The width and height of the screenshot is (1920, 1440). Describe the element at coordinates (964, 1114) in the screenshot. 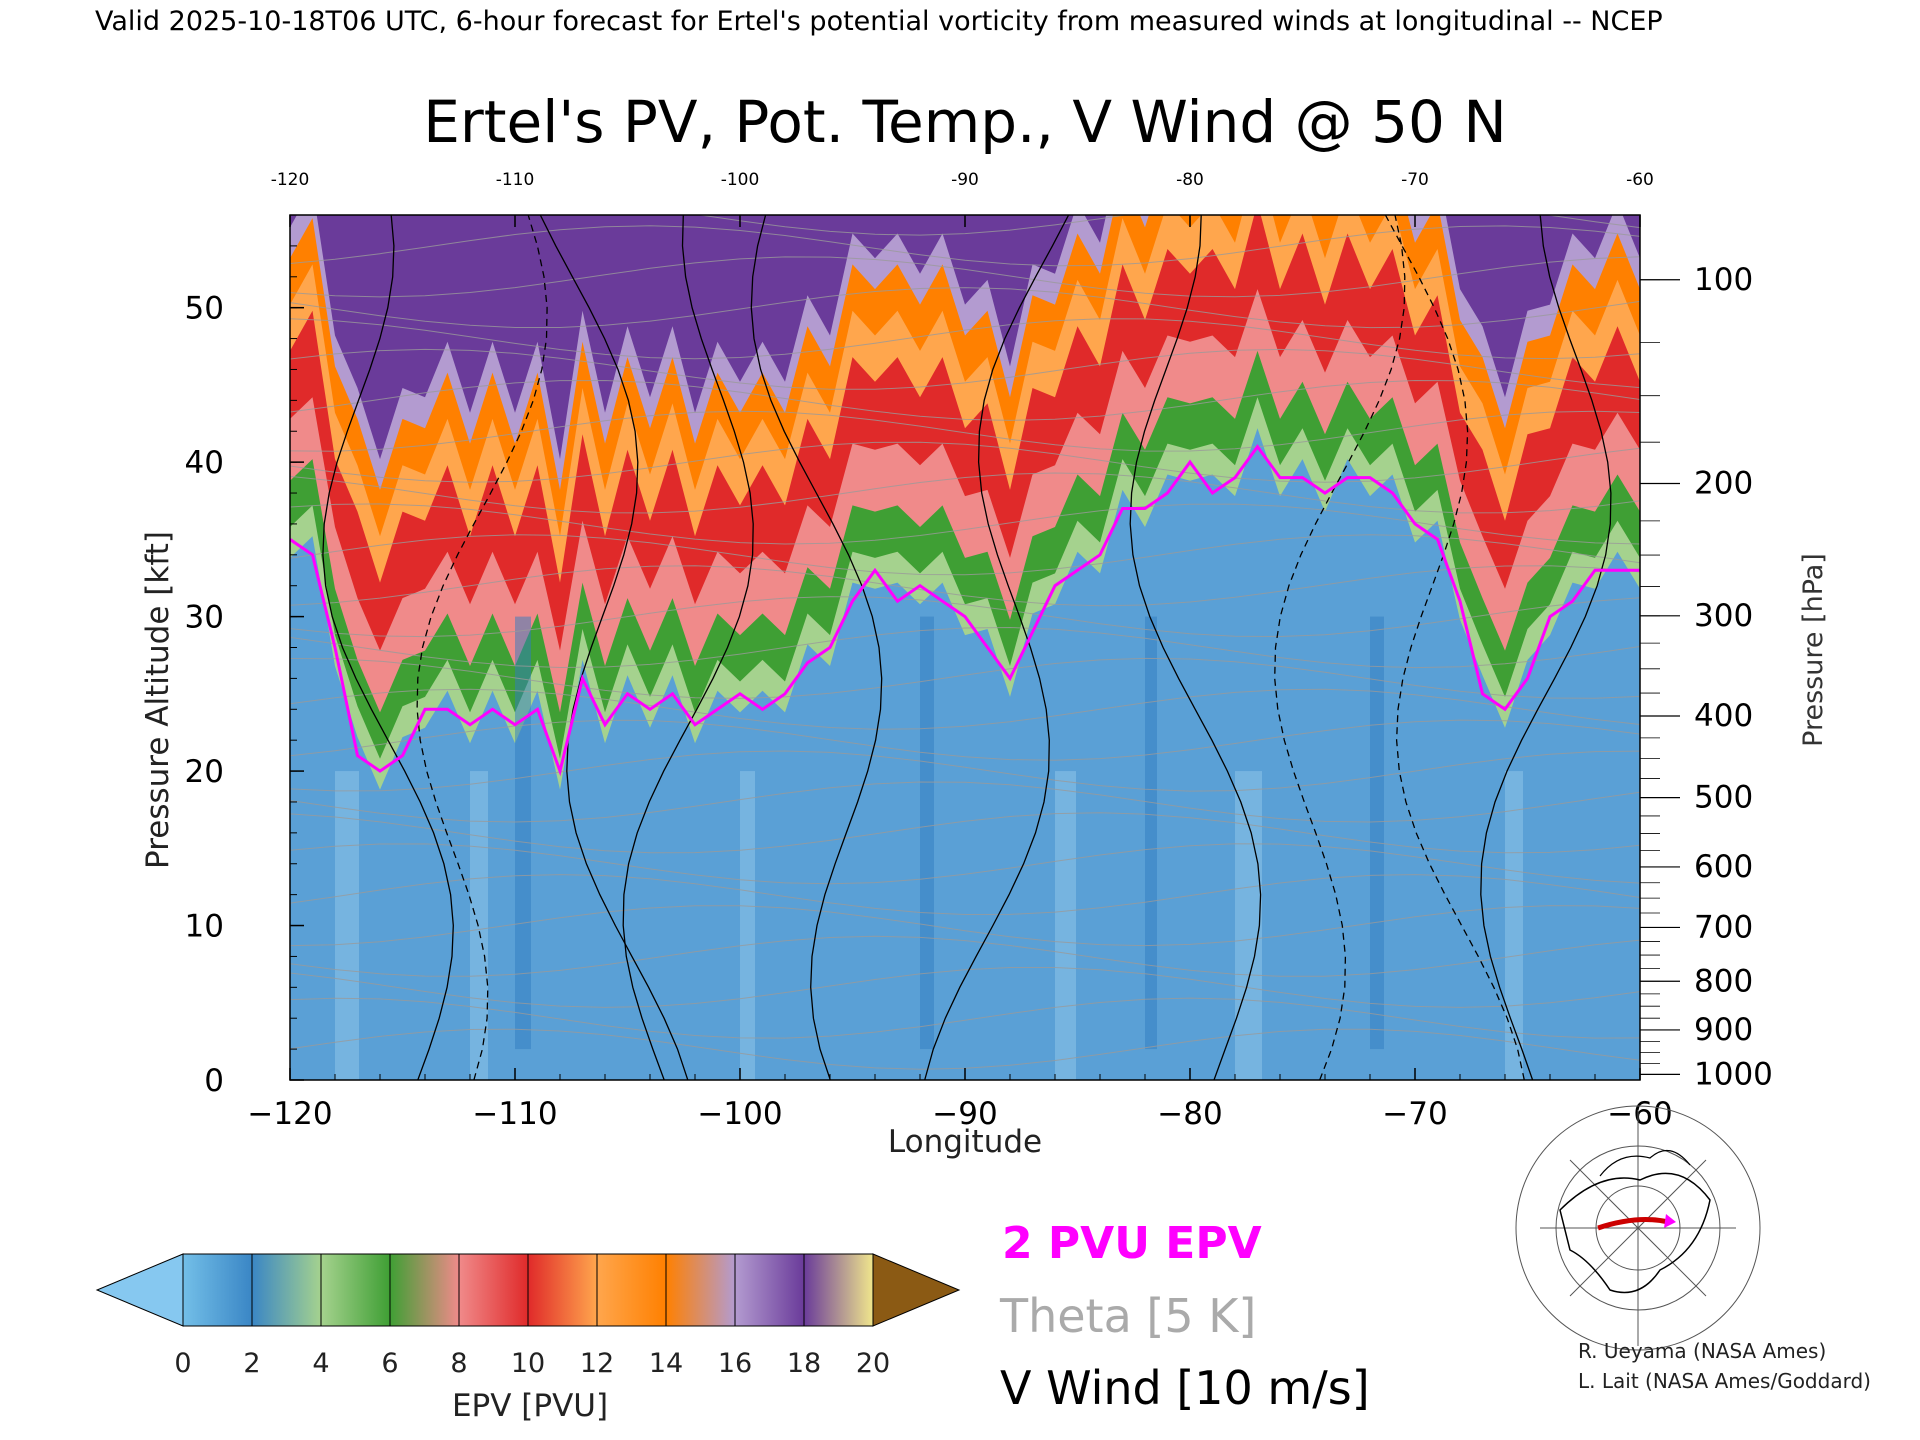

I see `x-tick-label: −90` at that location.